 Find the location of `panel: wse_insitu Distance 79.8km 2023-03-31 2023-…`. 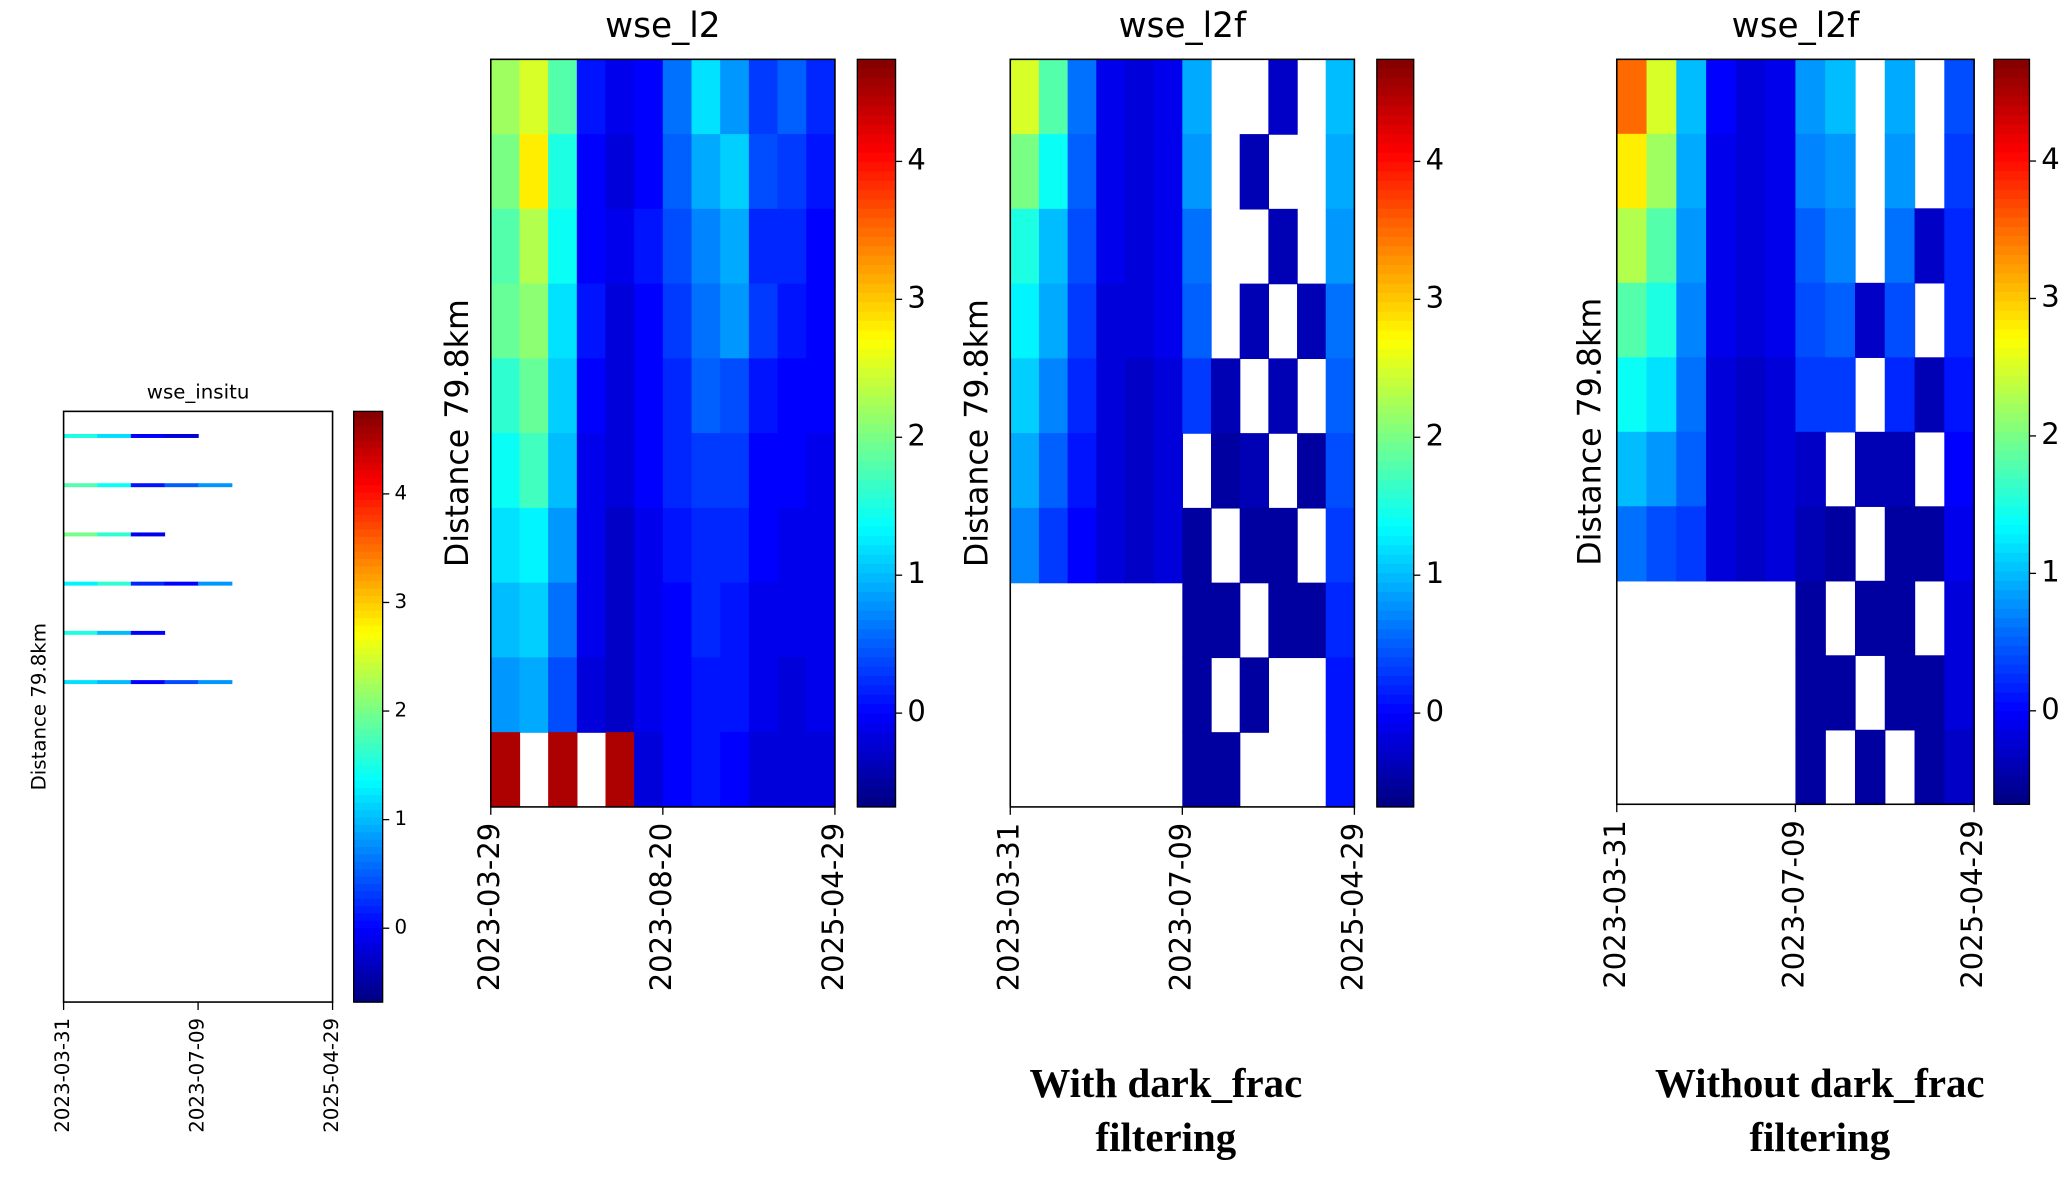

panel: wse_insitu Distance 79.8km 2023-03-31 2023-… is located at coordinates (217, 756).